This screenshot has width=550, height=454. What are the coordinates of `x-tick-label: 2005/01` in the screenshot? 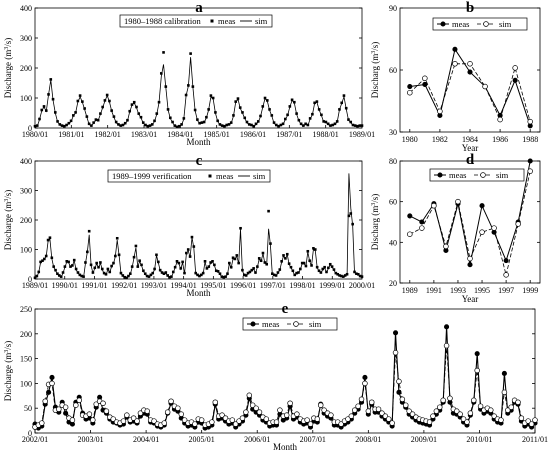 It's located at (202, 439).